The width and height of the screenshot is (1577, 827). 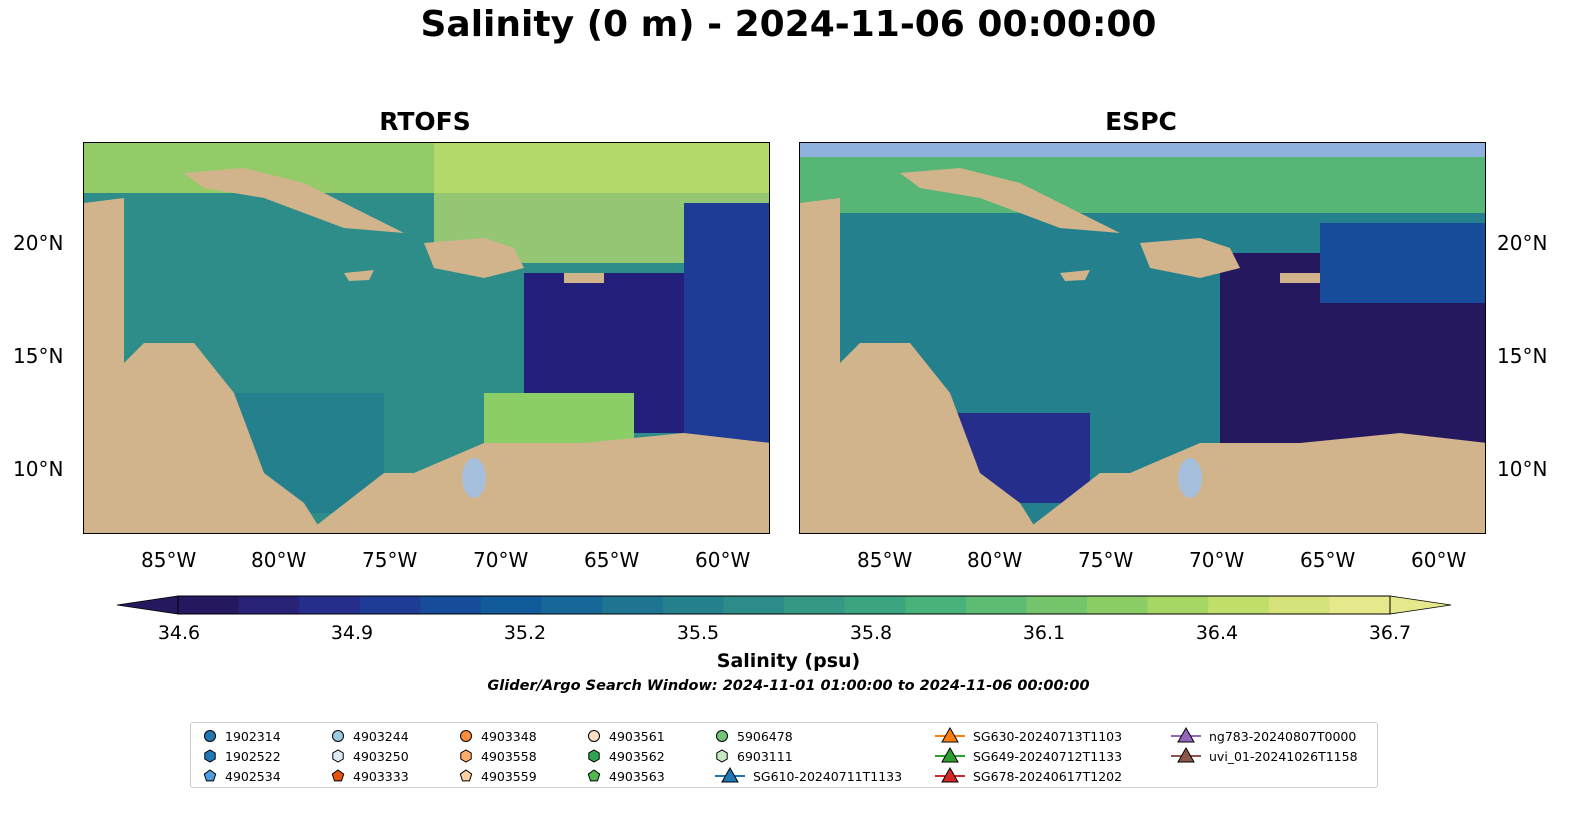 What do you see at coordinates (1217, 560) in the screenshot?
I see `lon-tick-right-3: 70°W` at bounding box center [1217, 560].